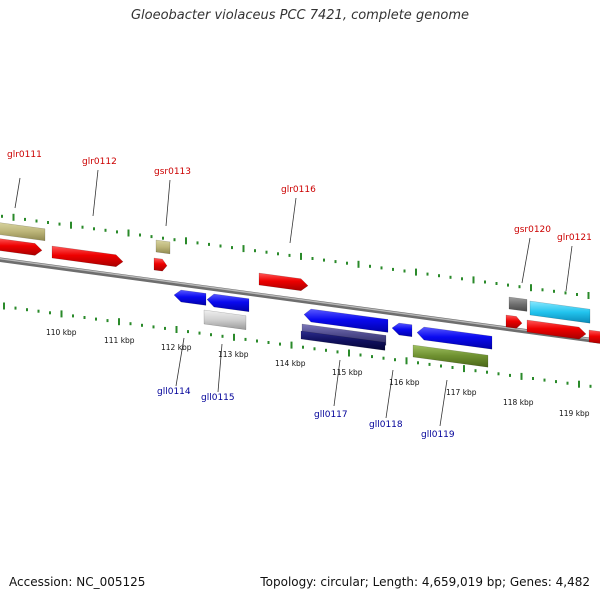 The image size is (600, 600). What do you see at coordinates (24, 155) in the screenshot?
I see `forward-gene-label: glr0111` at bounding box center [24, 155].